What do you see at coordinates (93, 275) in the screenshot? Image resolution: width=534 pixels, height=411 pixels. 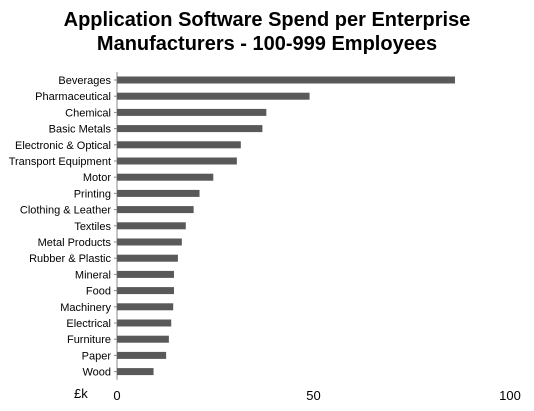 I see `category-label-mineral: Mineral` at bounding box center [93, 275].